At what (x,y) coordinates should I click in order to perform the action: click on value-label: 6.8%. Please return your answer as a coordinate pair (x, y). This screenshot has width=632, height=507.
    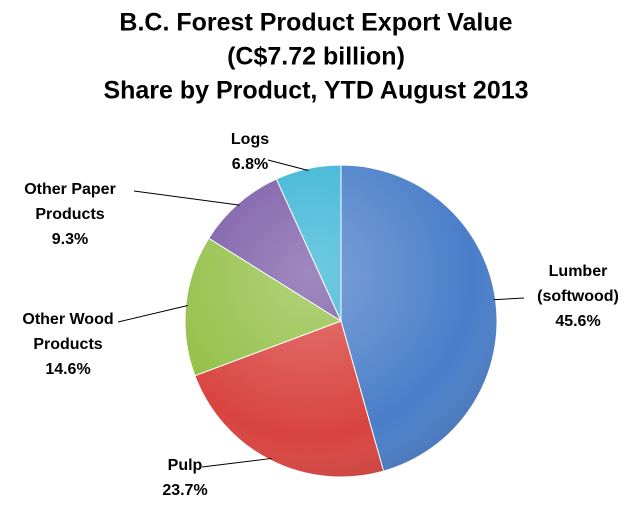
    Looking at the image, I should click on (250, 164).